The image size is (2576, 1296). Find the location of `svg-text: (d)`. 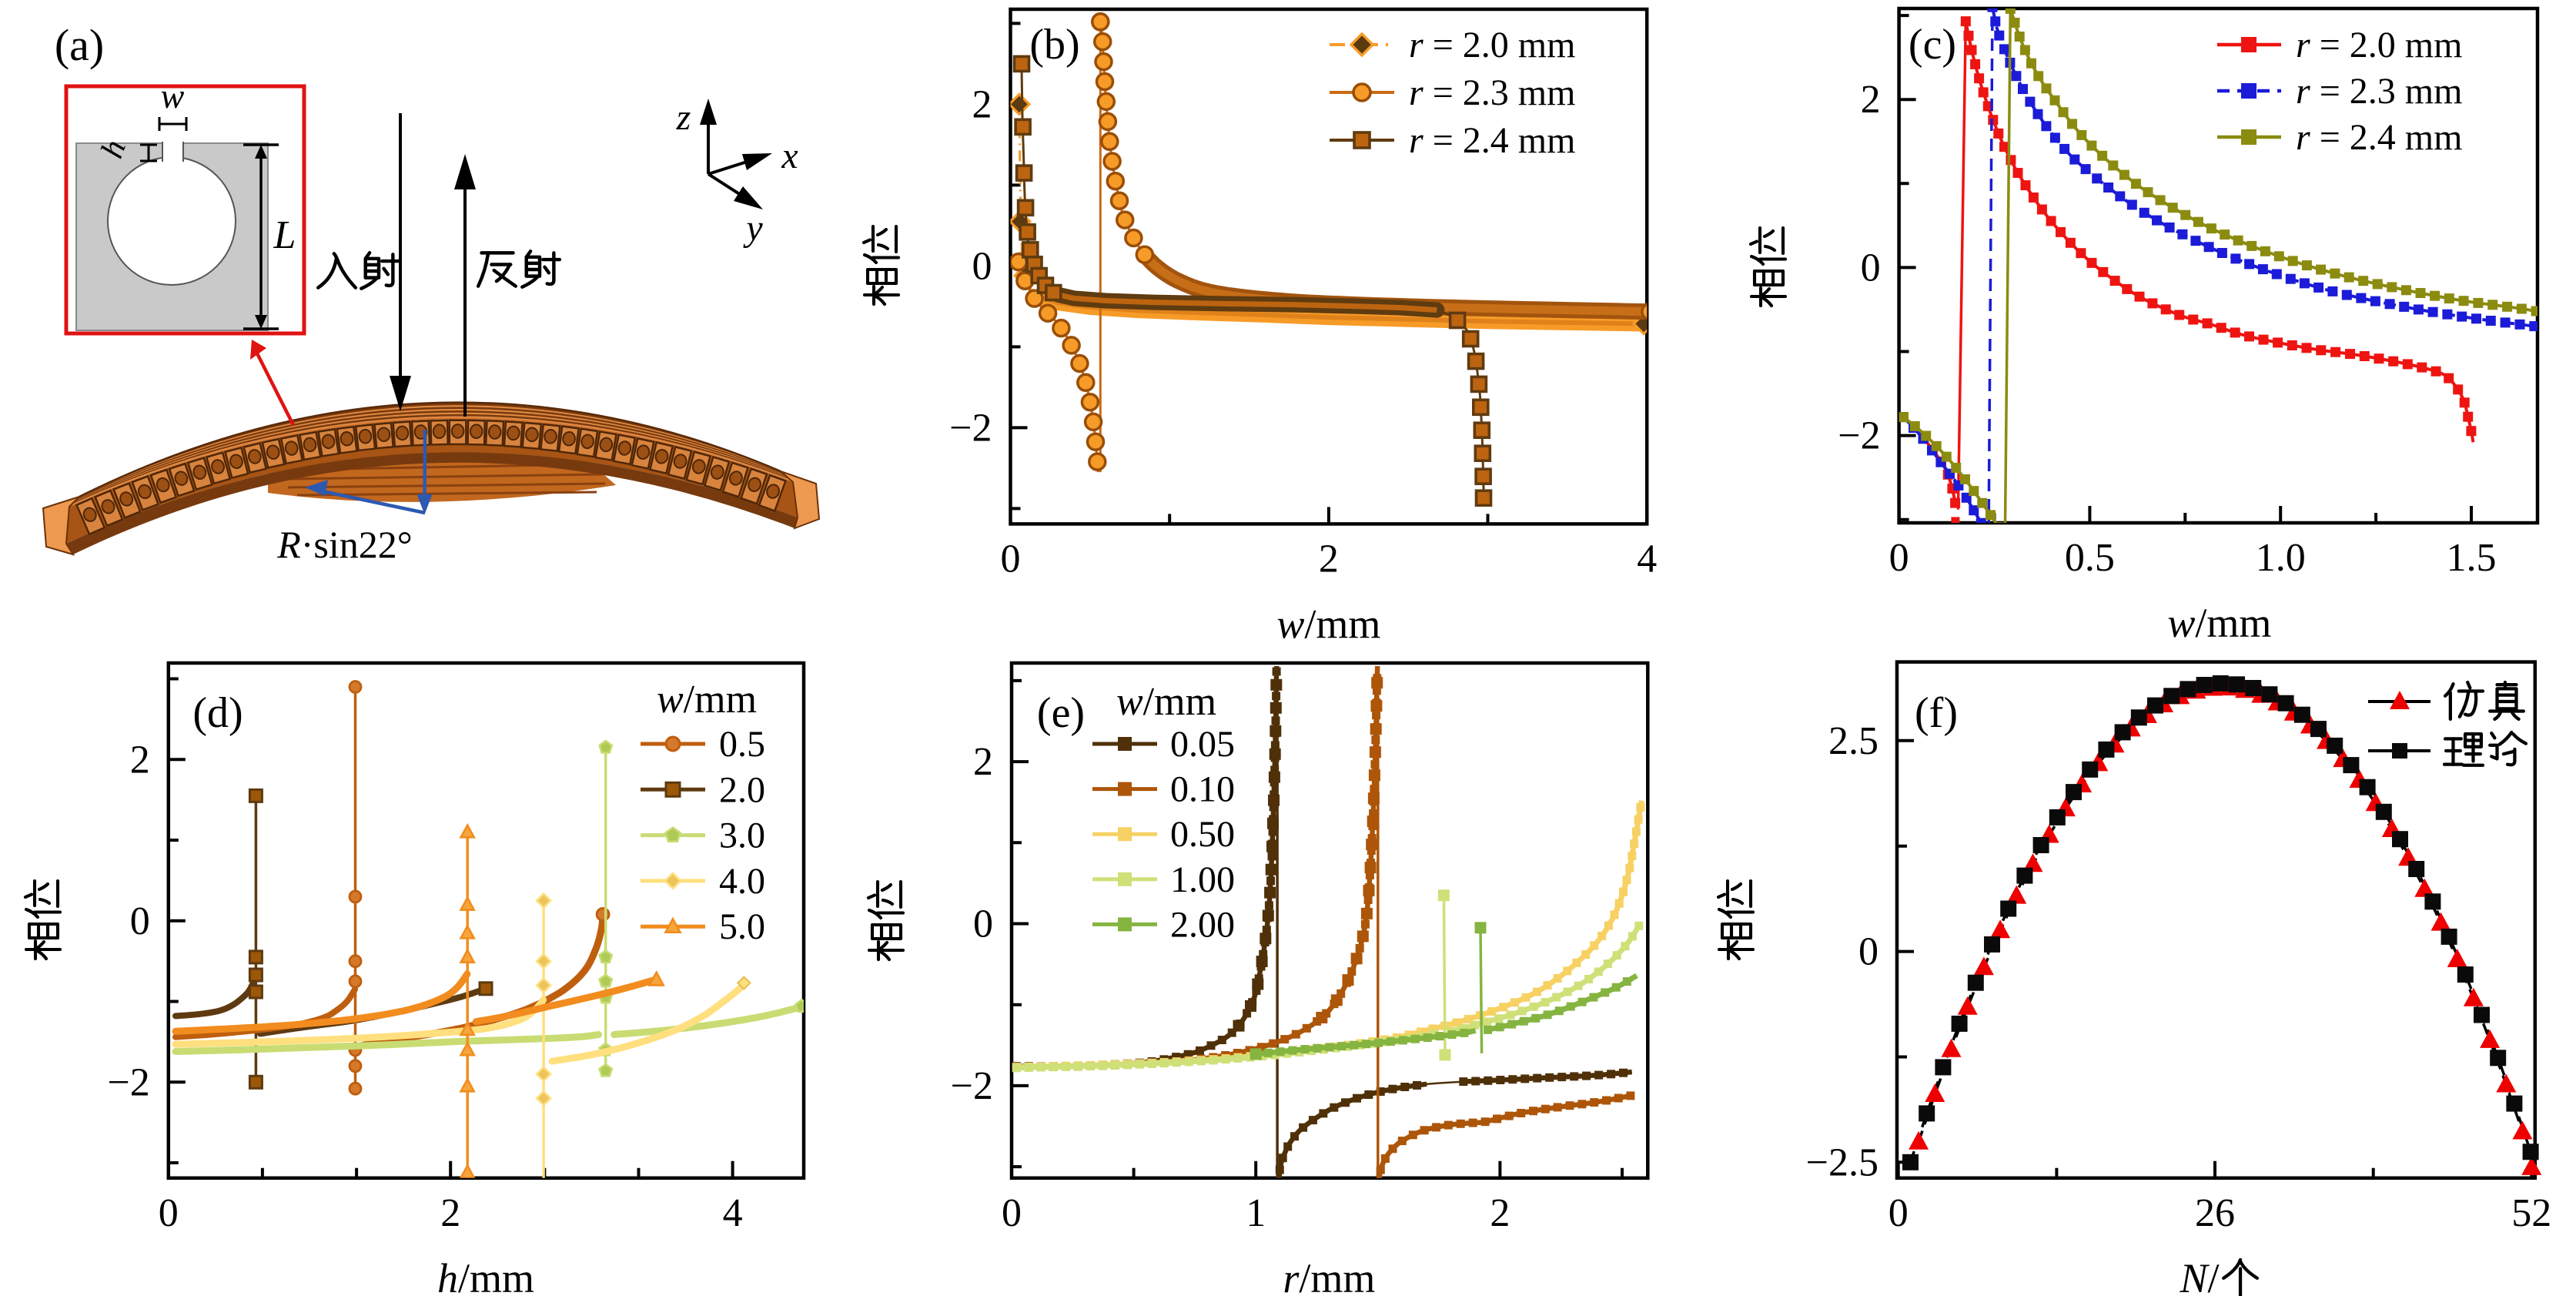

svg-text: (d) is located at coordinates (217, 713).